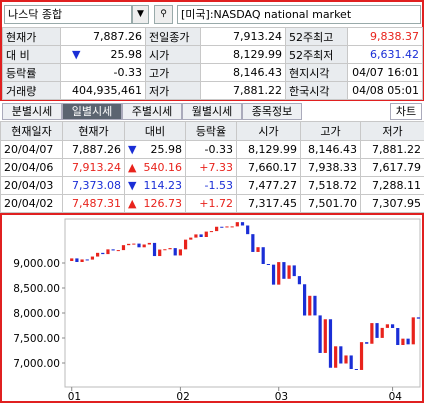 The image size is (424, 404). I want to click on column-header: 현재가, so click(94, 131).